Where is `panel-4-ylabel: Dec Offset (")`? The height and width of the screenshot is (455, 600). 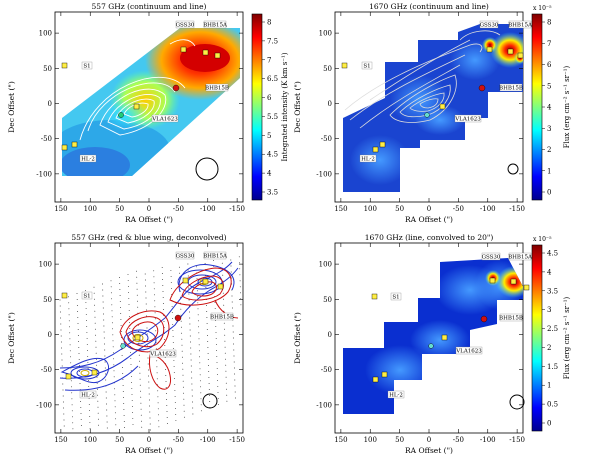 panel-4-ylabel: Dec Offset (") is located at coordinates (297, 338).